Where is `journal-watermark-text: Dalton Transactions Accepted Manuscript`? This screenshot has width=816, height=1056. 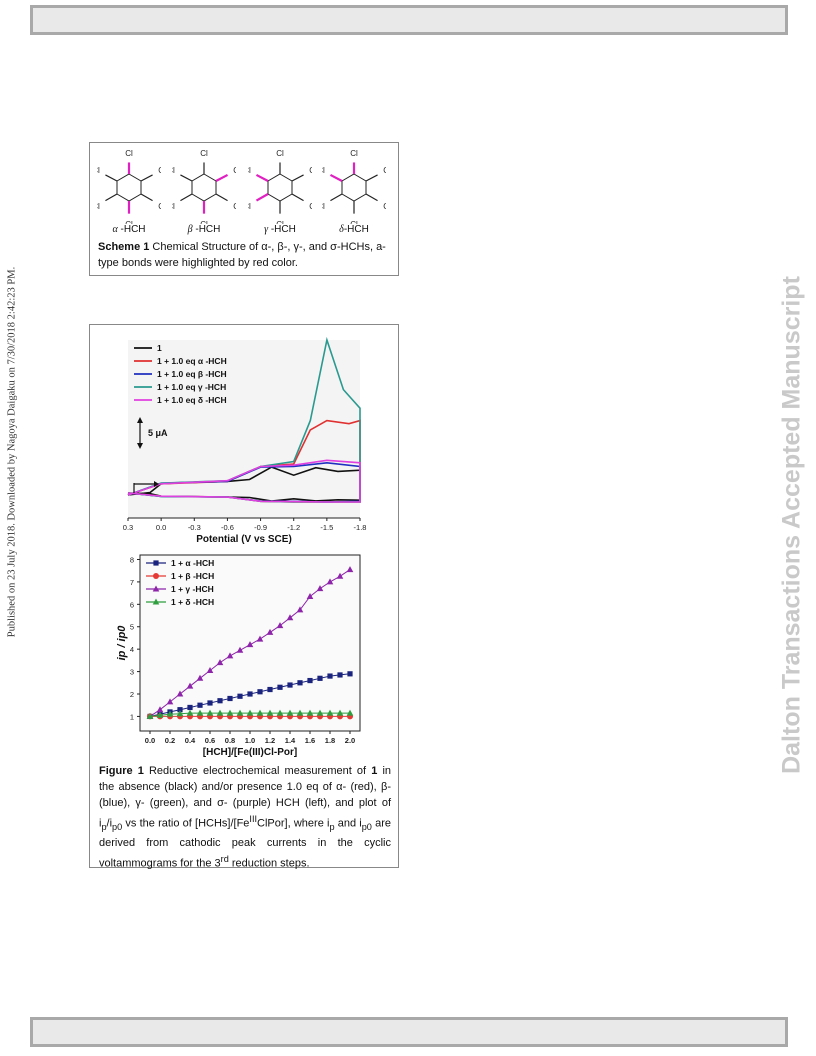 journal-watermark-text: Dalton Transactions Accepted Manuscript is located at coordinates (791, 525).